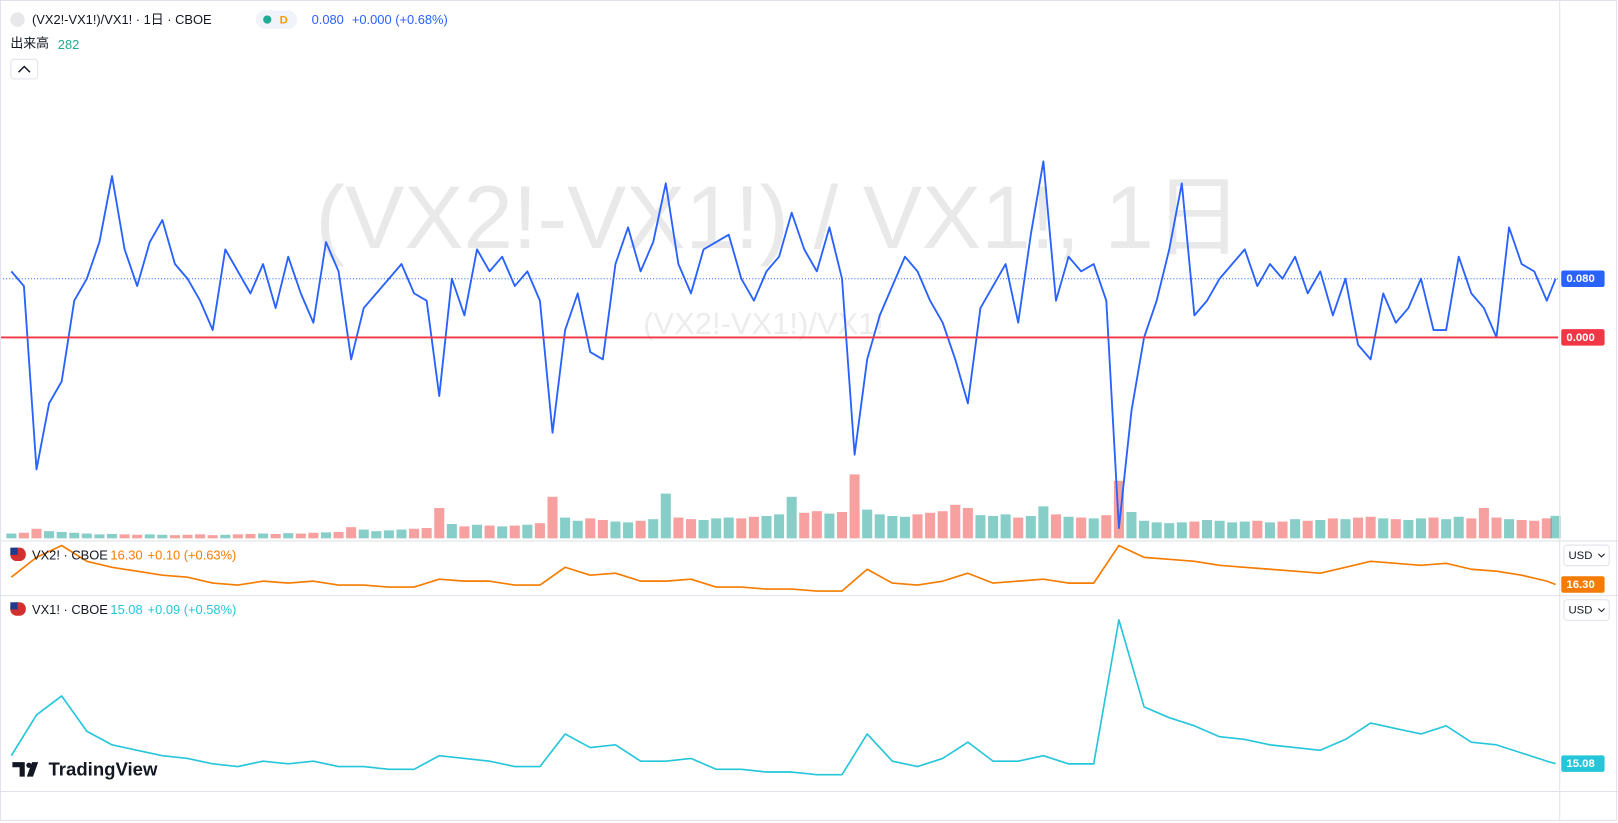  What do you see at coordinates (276, 19) in the screenshot?
I see `status-pill` at bounding box center [276, 19].